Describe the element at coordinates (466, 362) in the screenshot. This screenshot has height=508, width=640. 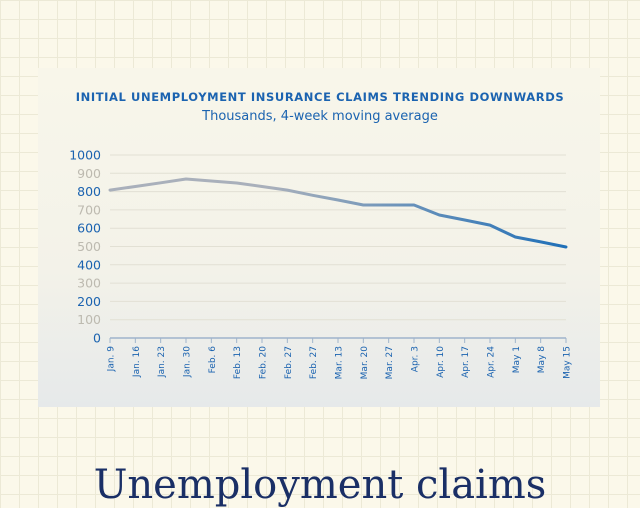
I see `x-tick-label: Apr. 17` at that location.